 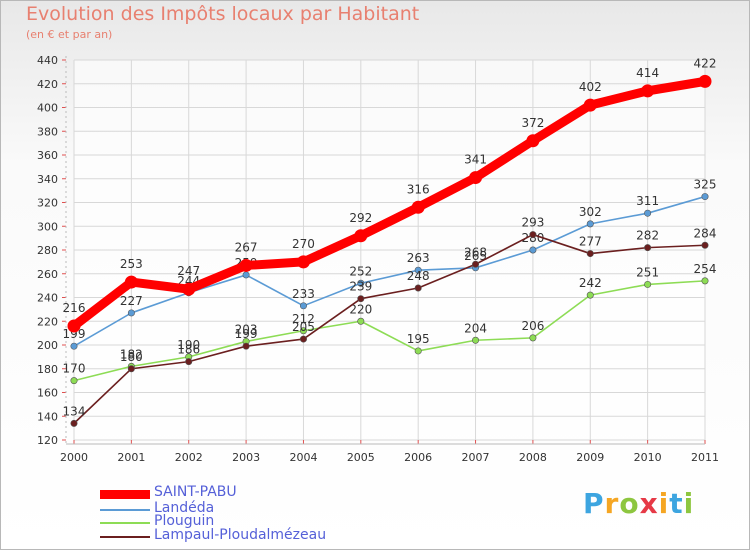 I want to click on proxiti-logo: Proxiti, so click(x=638, y=503).